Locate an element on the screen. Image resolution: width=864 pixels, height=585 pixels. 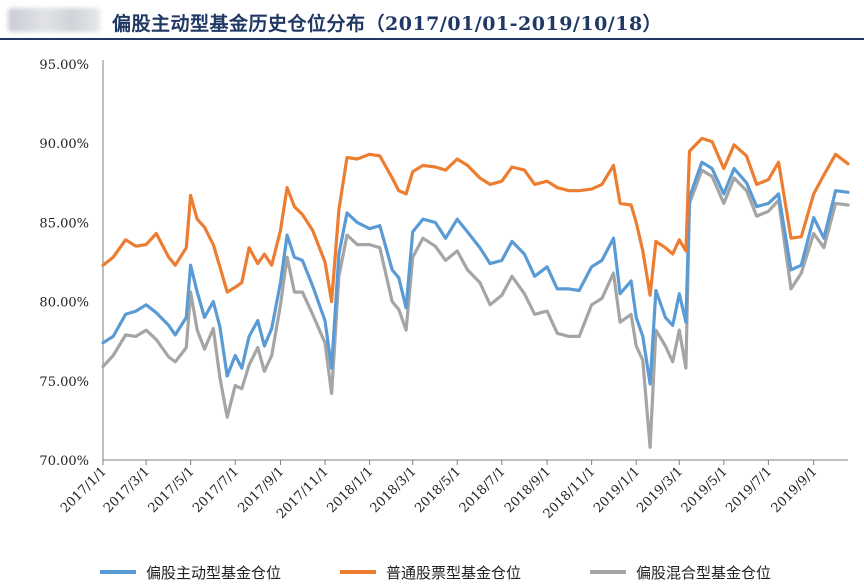
x-tick-label: 2019/9/1 is located at coordinates (795, 490).